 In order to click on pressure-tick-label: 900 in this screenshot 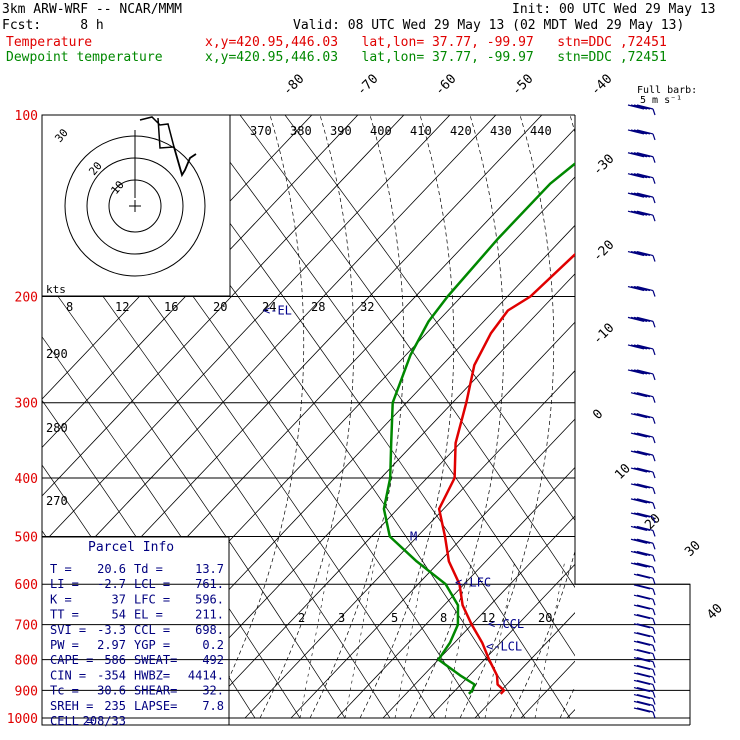, I will do `click(26, 691)`.